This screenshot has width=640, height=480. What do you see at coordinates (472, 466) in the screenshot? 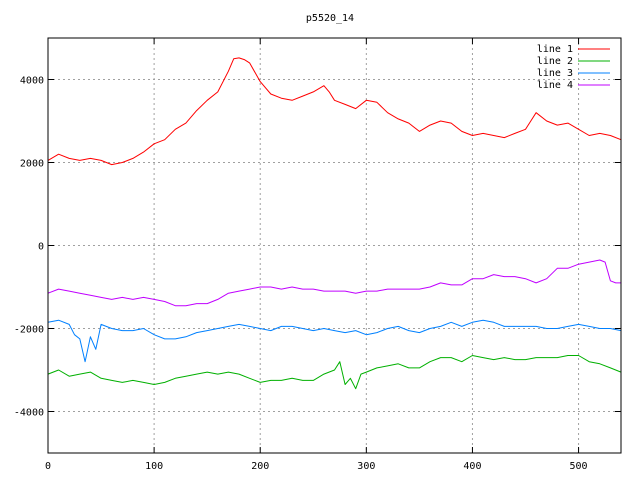
I see `x-tick-label: 400` at bounding box center [472, 466].